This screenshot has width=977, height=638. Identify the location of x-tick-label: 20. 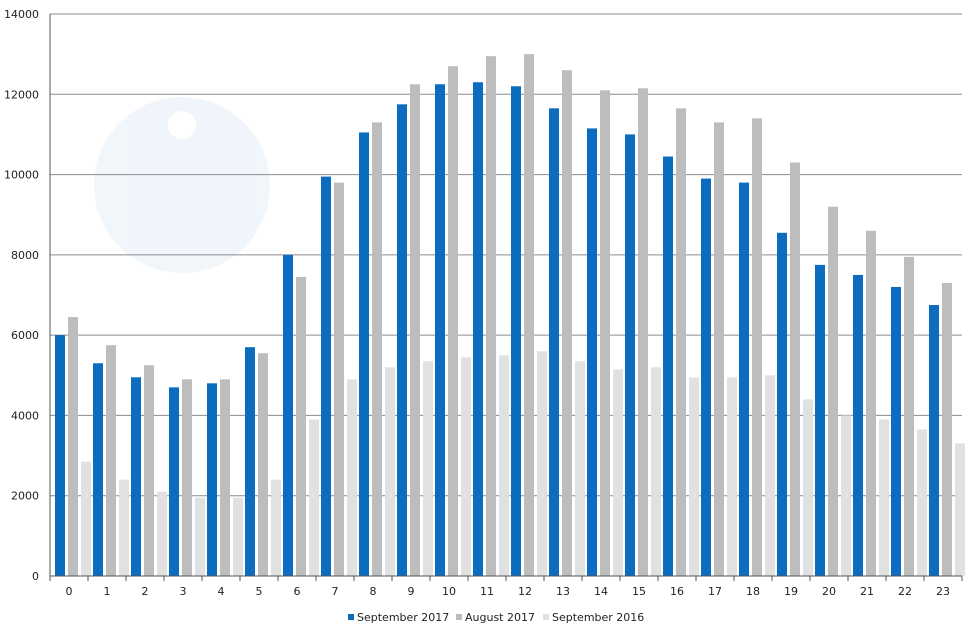
(829, 591).